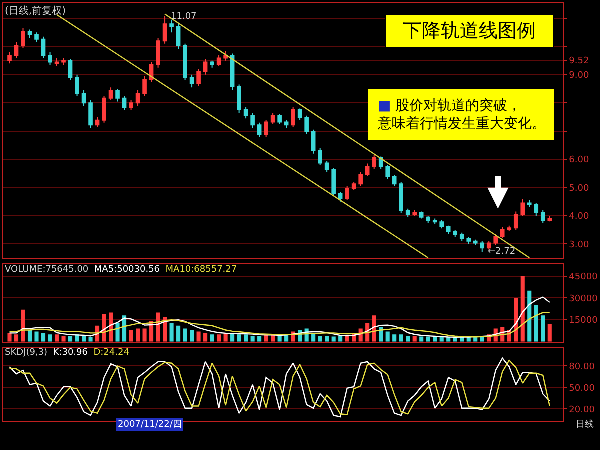  Describe the element at coordinates (582, 367) in the screenshot. I see `y-tick-label: 80.00` at that location.